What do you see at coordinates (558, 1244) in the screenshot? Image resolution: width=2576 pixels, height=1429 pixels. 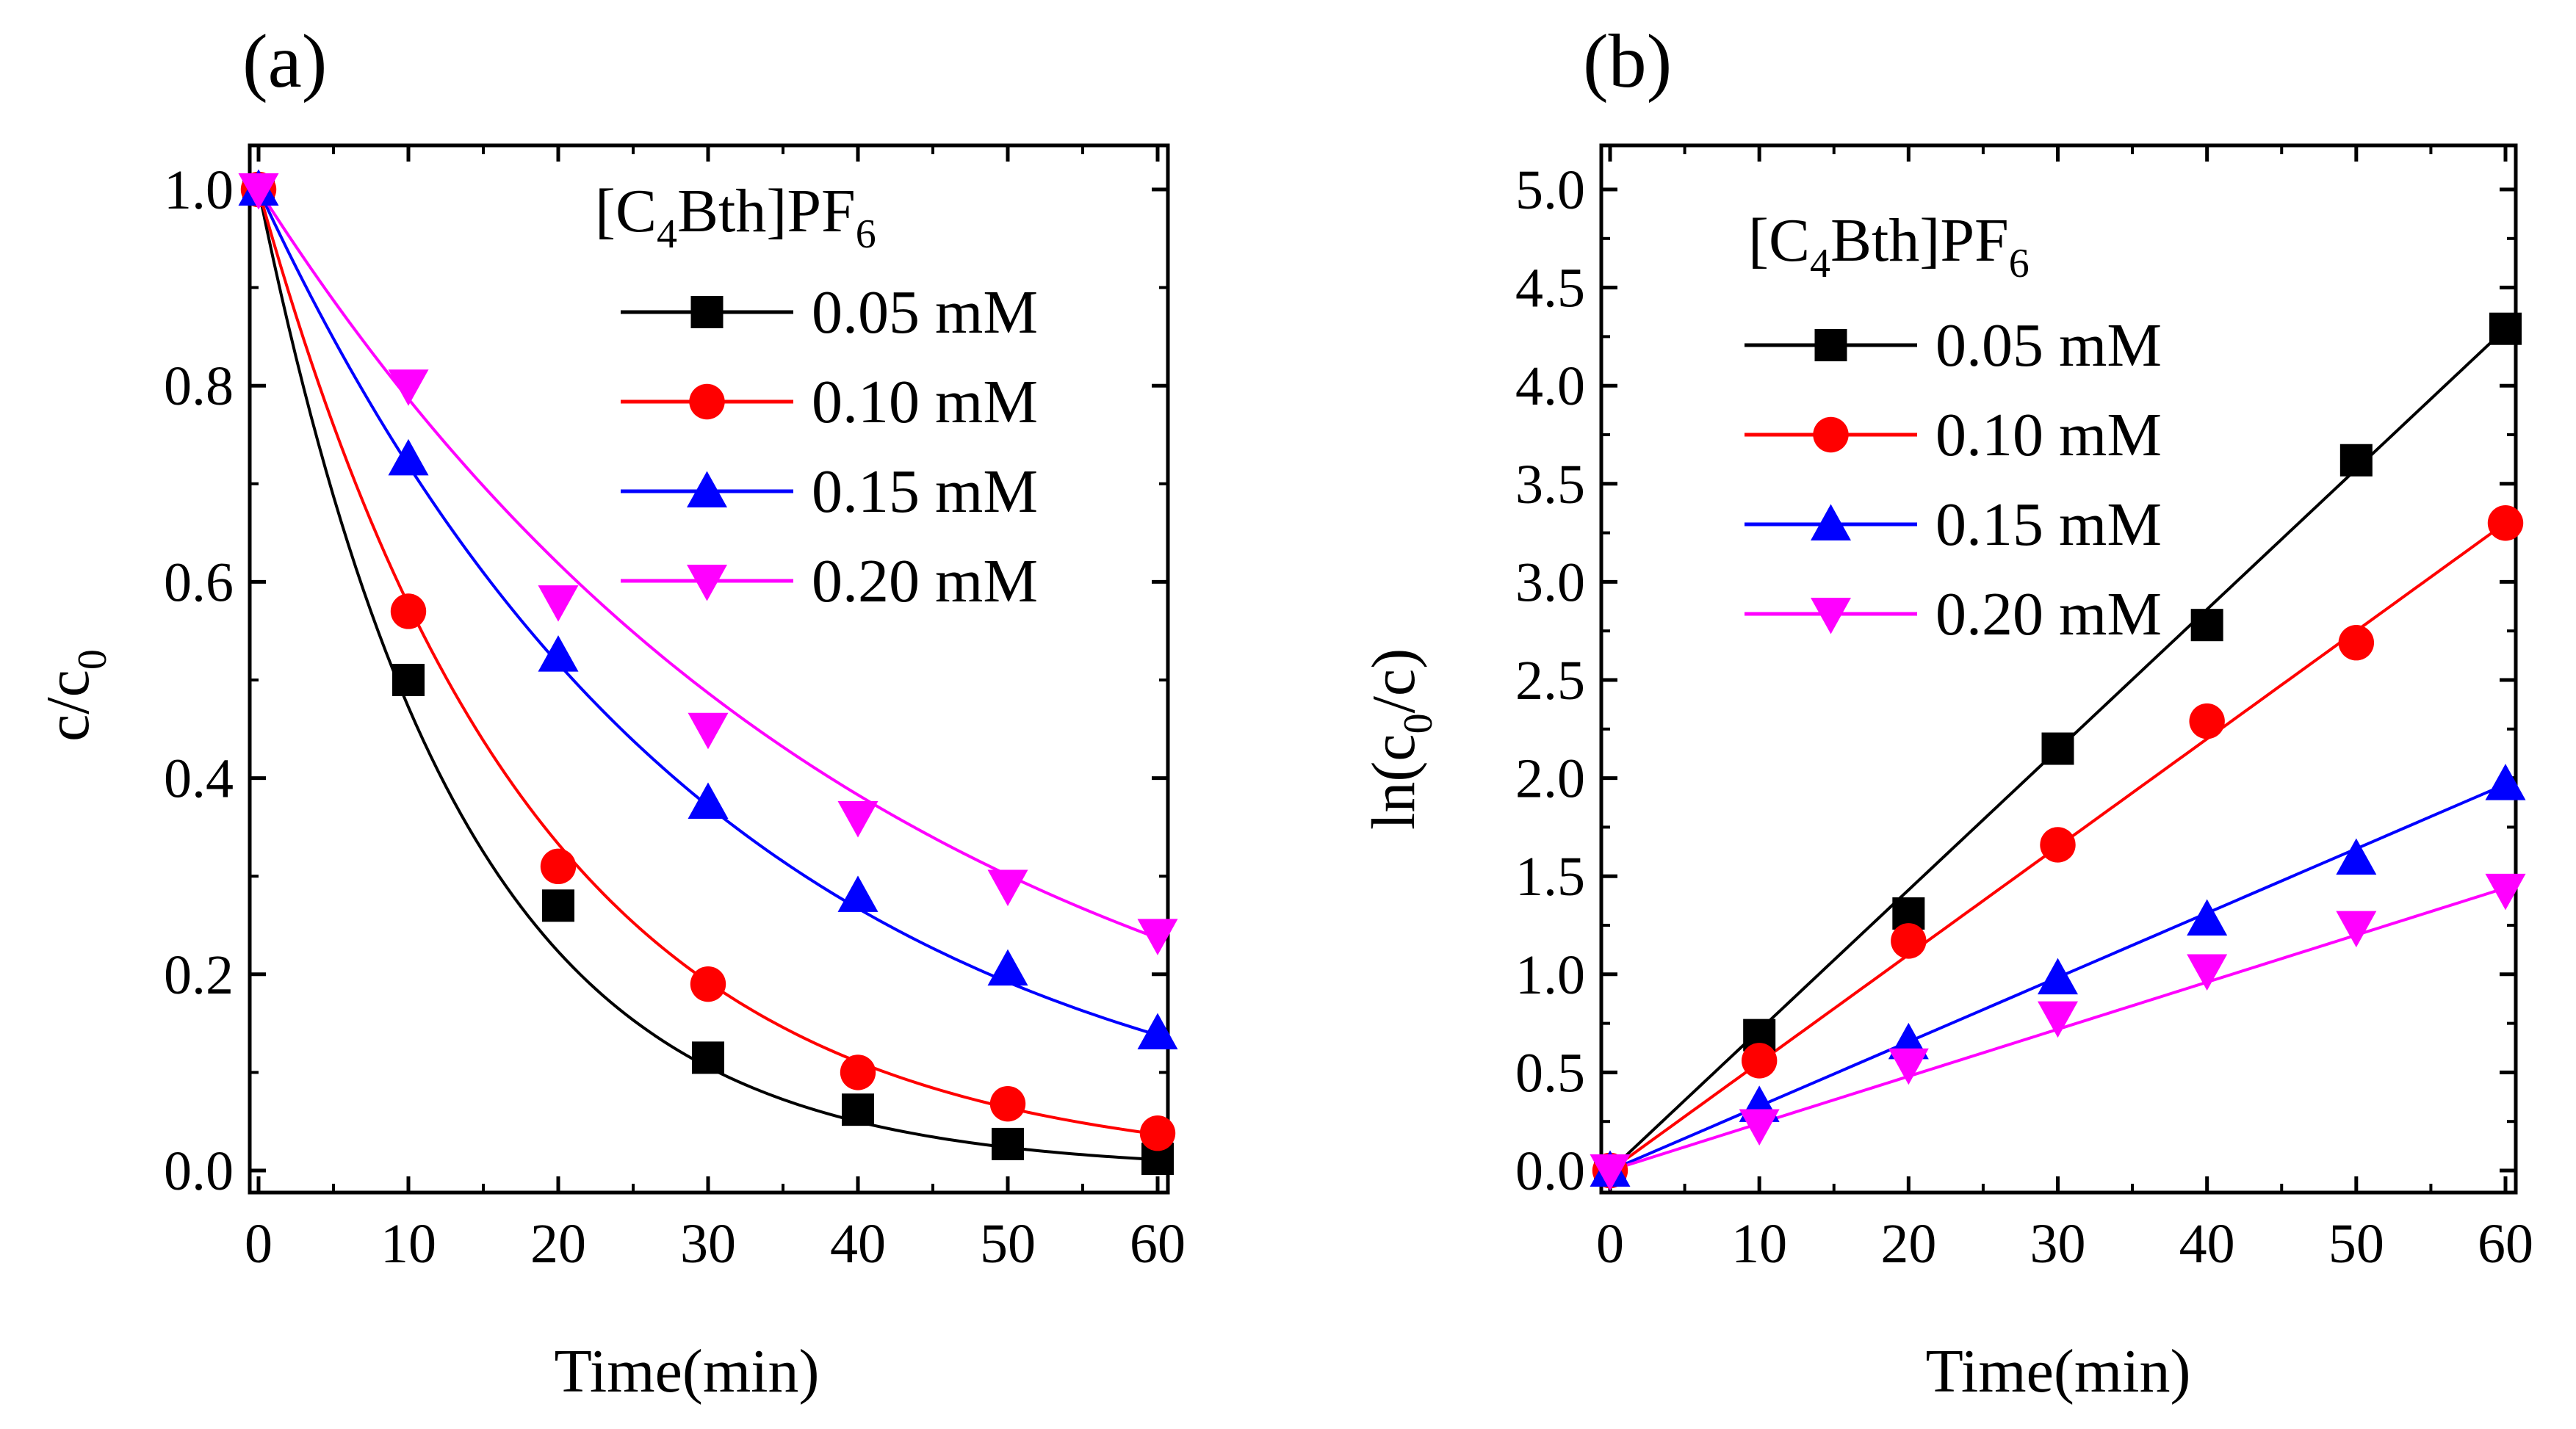 I see `x-tick-label: 20` at bounding box center [558, 1244].